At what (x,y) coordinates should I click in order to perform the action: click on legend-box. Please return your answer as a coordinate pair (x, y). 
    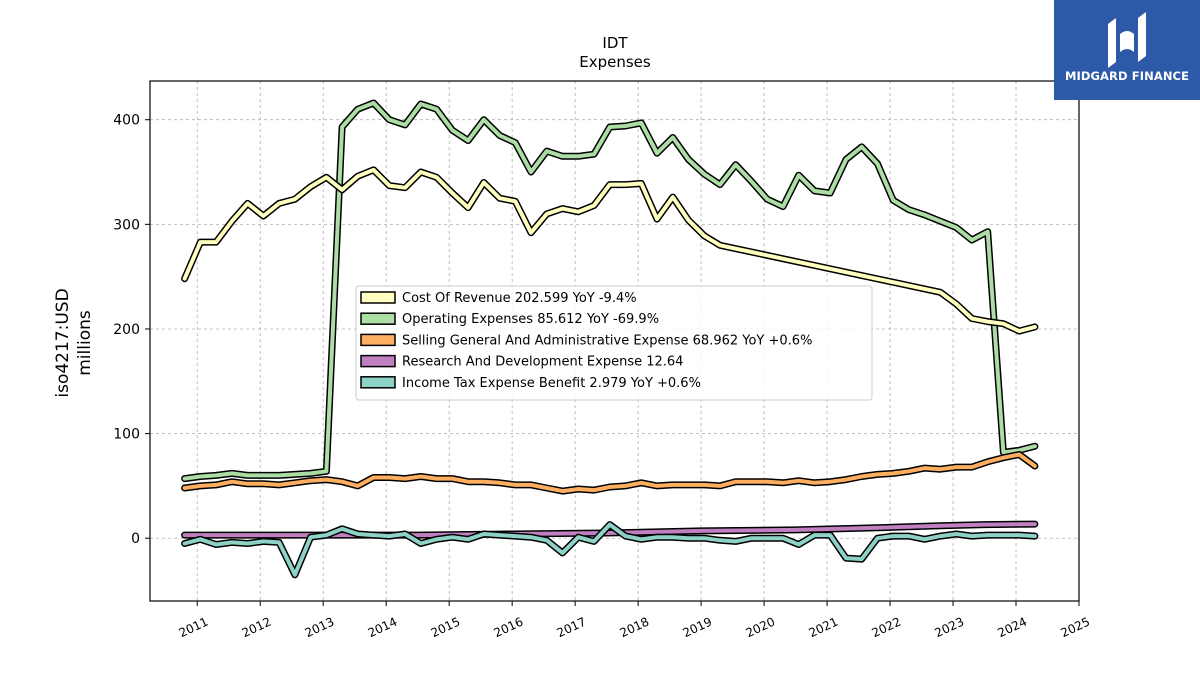
    Looking at the image, I should click on (614, 343).